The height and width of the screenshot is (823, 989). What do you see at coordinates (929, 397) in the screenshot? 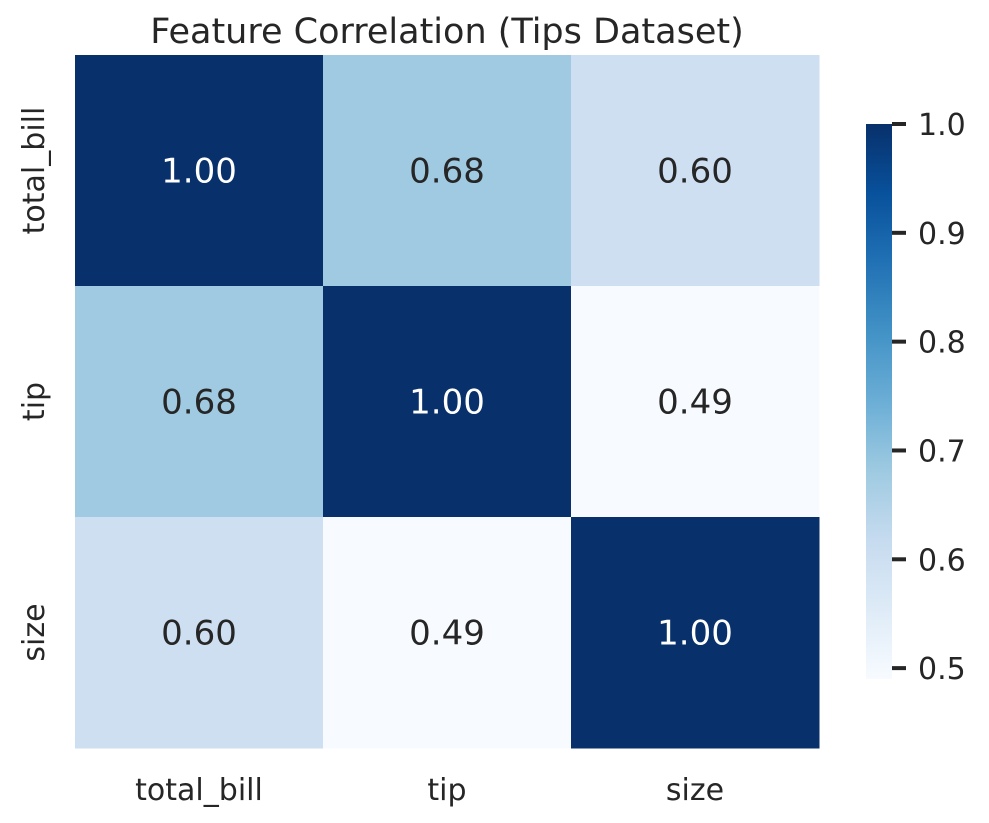
I see `colorbar-ticks: 0.5 0.6 0.7 0.8 0.9 1.0` at bounding box center [929, 397].